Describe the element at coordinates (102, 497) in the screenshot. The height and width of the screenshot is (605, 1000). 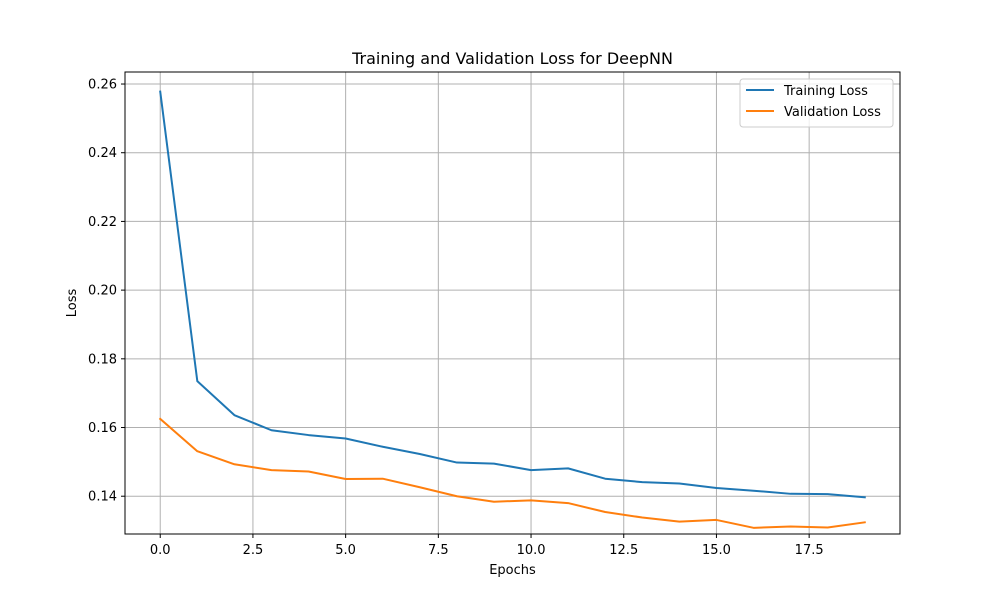
I see `y-tick-label: 0.14` at that location.